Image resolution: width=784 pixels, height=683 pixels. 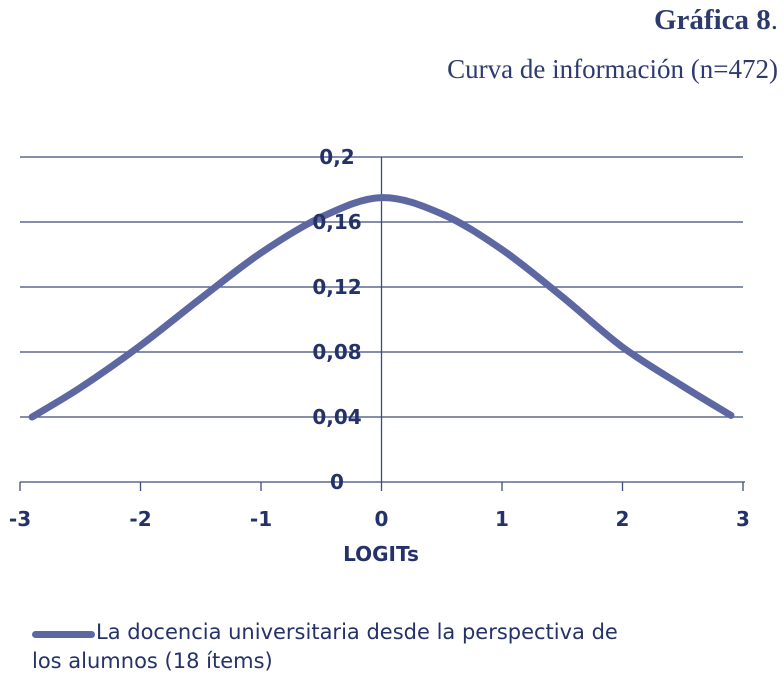 I want to click on x-tick-label: 2, so click(x=623, y=519).